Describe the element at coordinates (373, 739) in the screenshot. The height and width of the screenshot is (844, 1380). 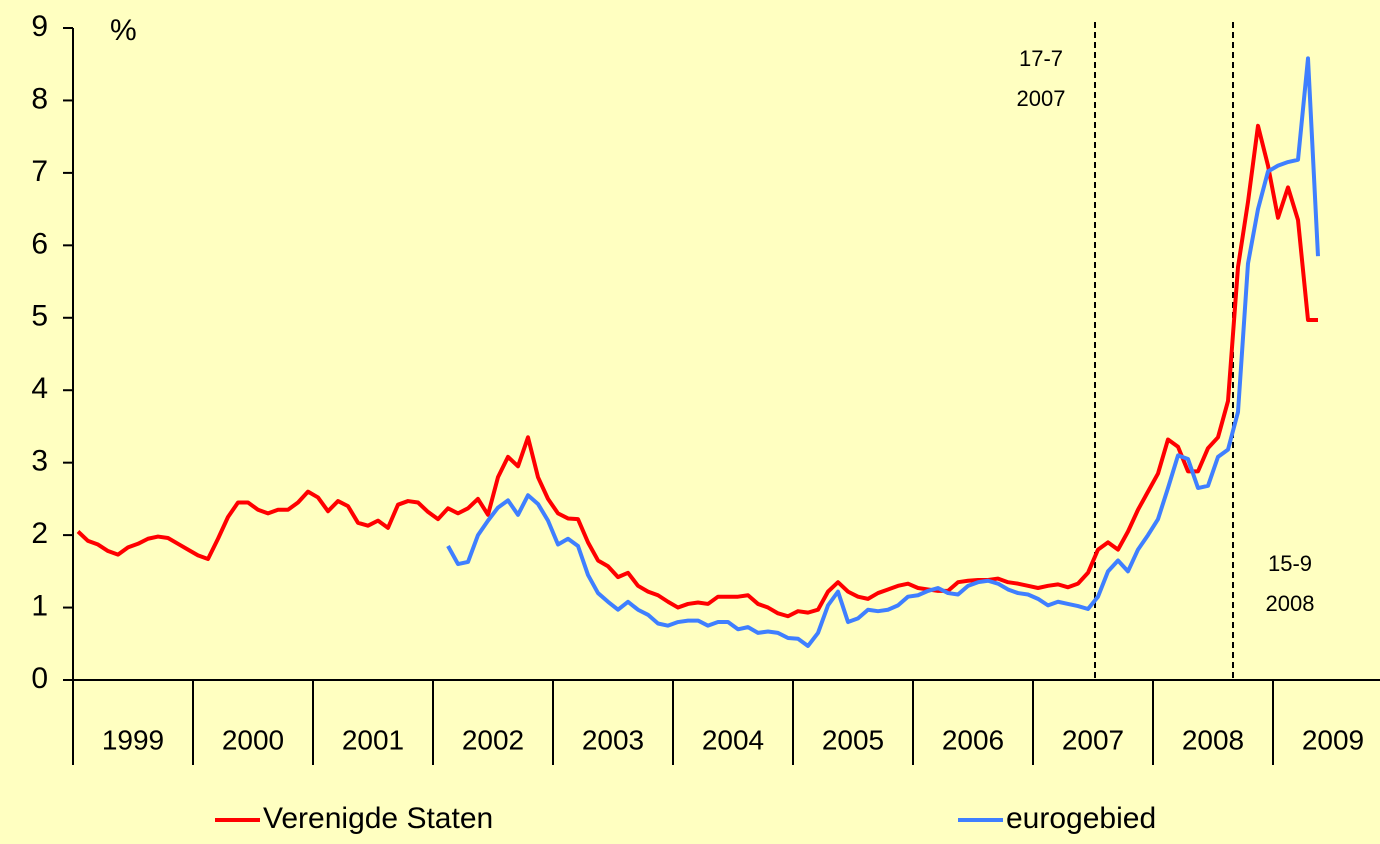
I see `x-tick-label: 2001` at that location.